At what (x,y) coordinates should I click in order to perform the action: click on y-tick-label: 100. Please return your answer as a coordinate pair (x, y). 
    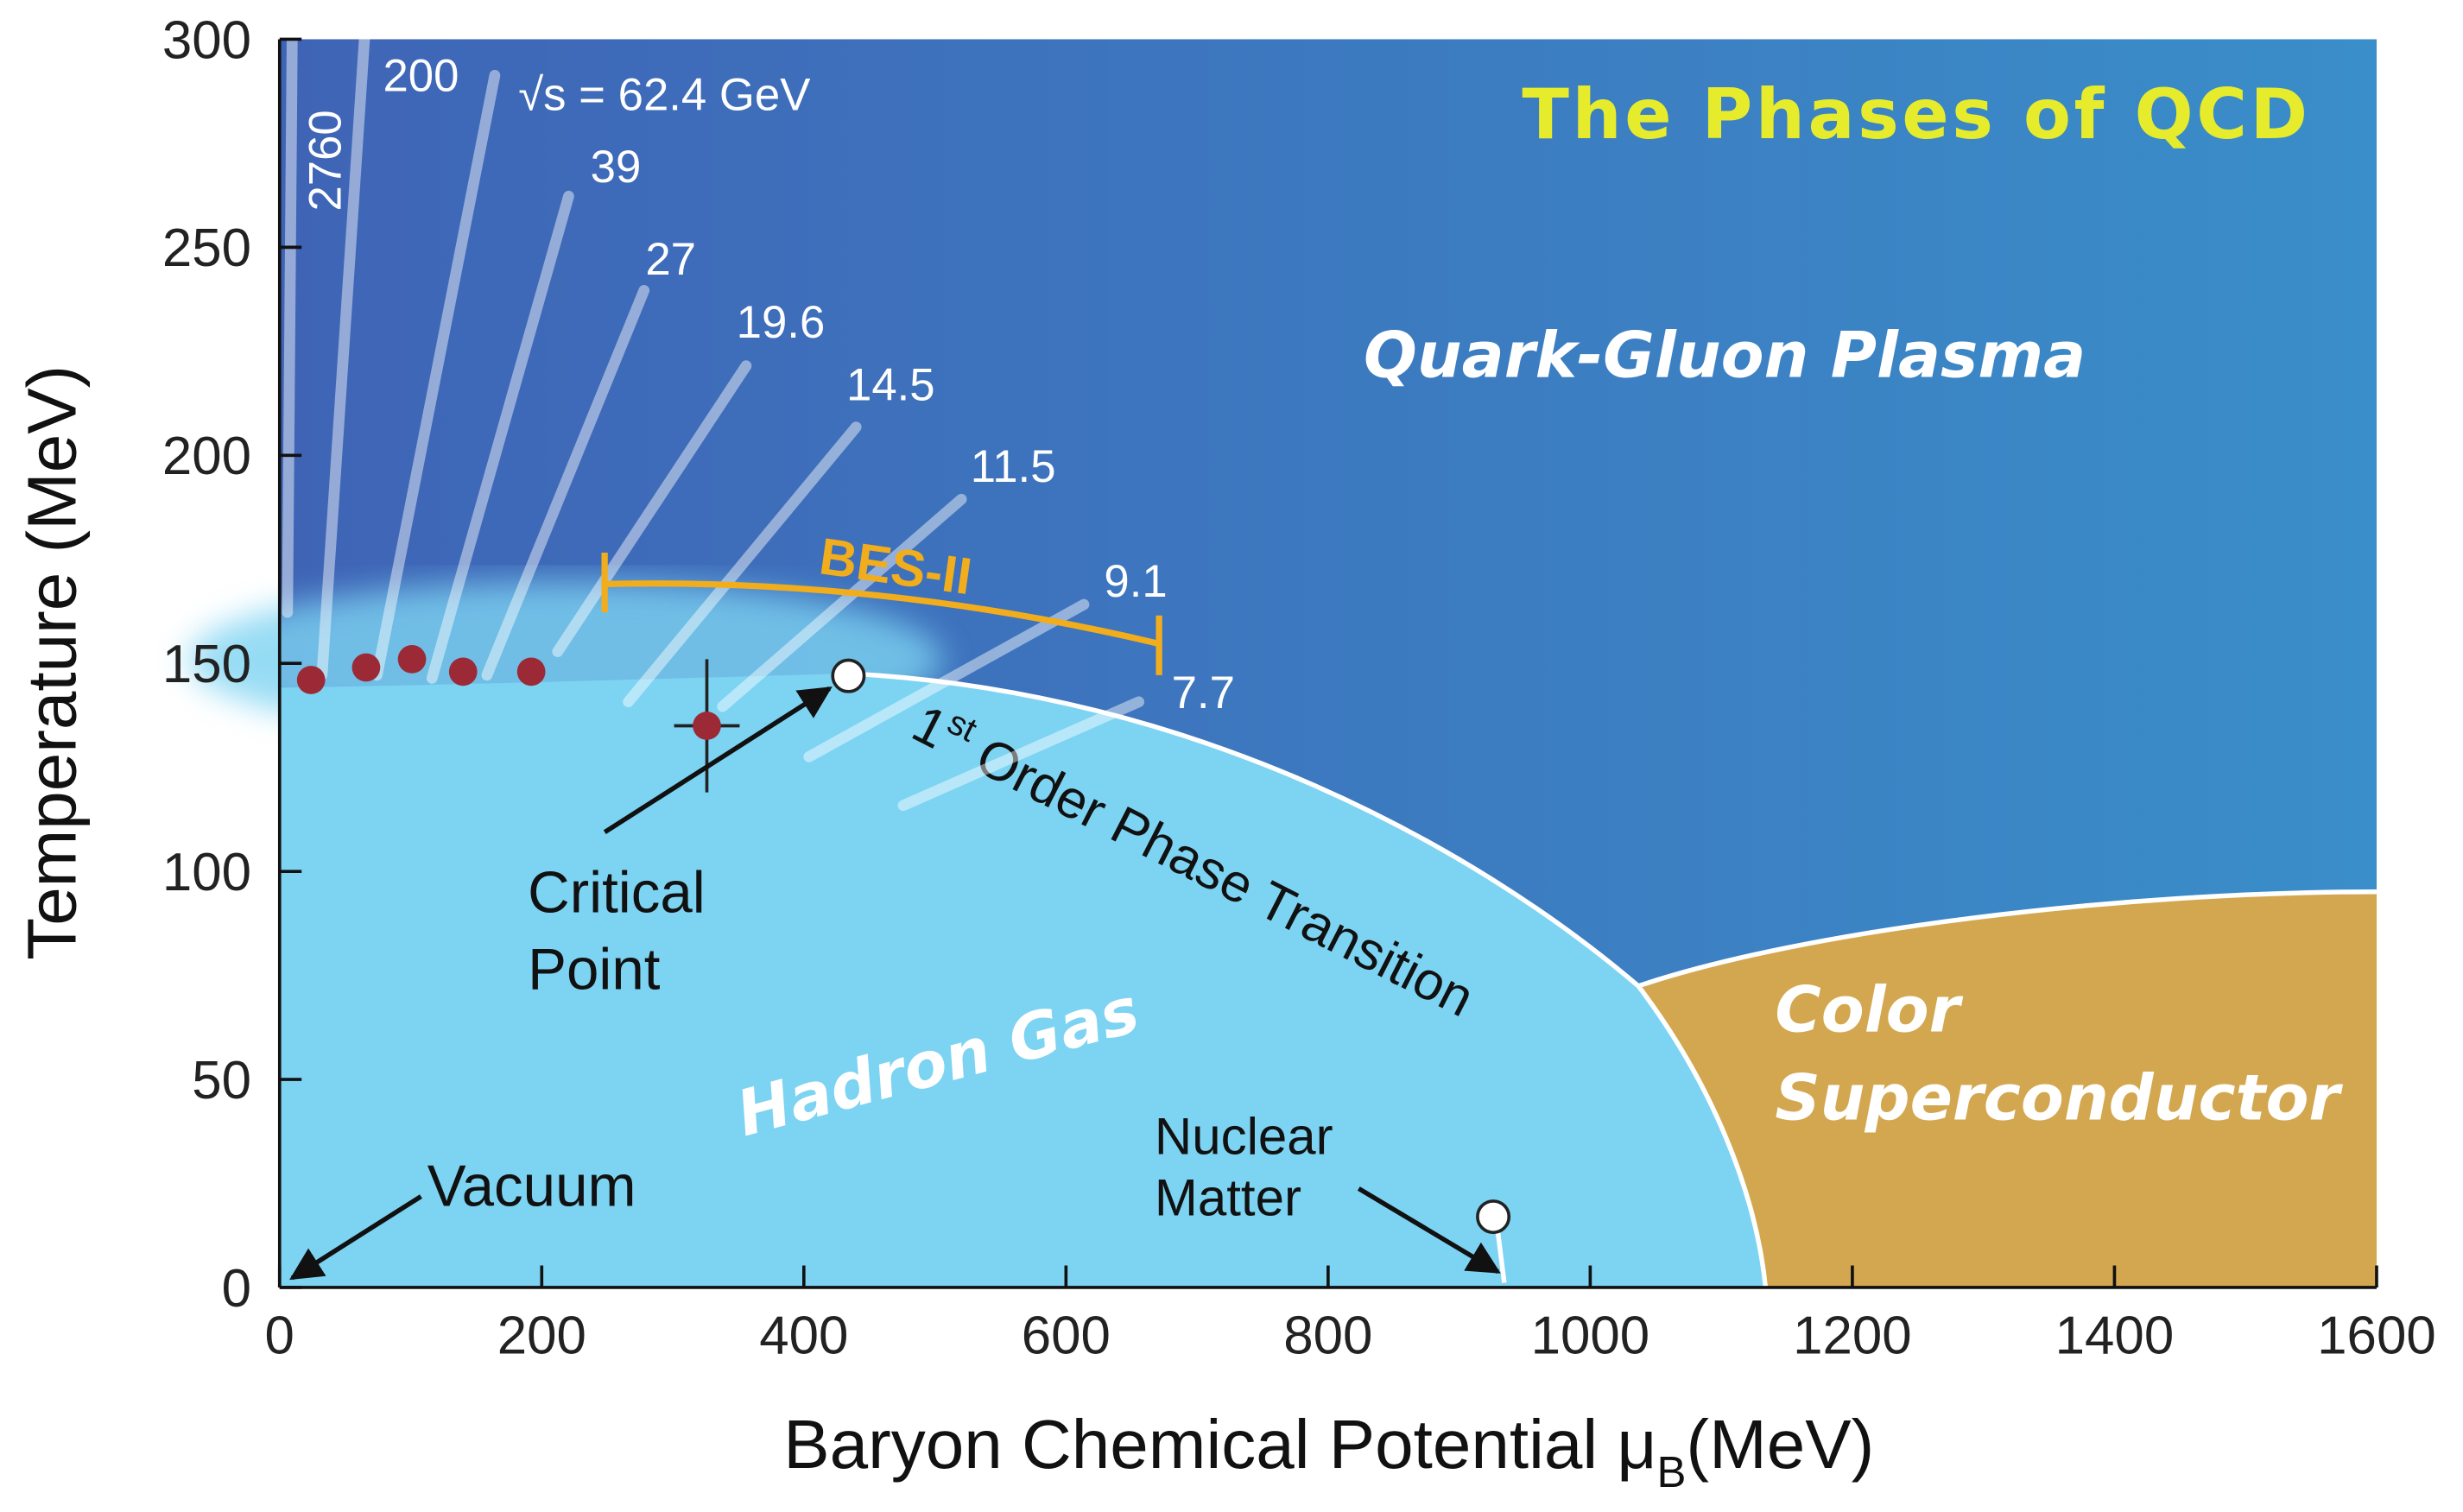
    Looking at the image, I should click on (206, 872).